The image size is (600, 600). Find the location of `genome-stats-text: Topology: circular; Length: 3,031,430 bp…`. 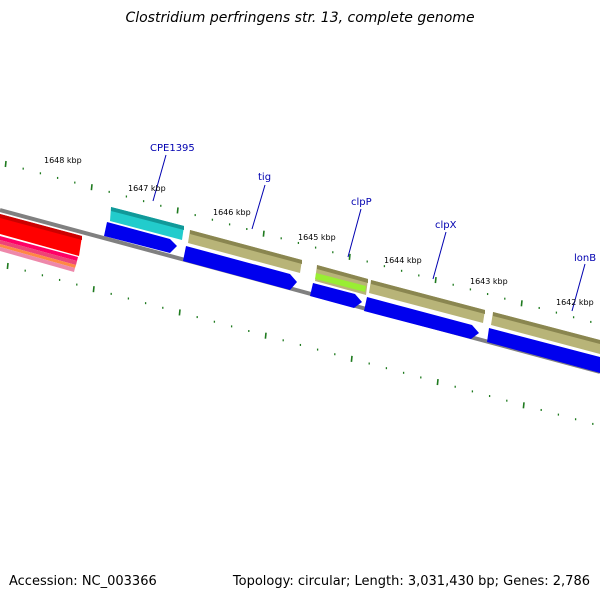

genome-stats-text: Topology: circular; Length: 3,031,430 bp… is located at coordinates (411, 581).